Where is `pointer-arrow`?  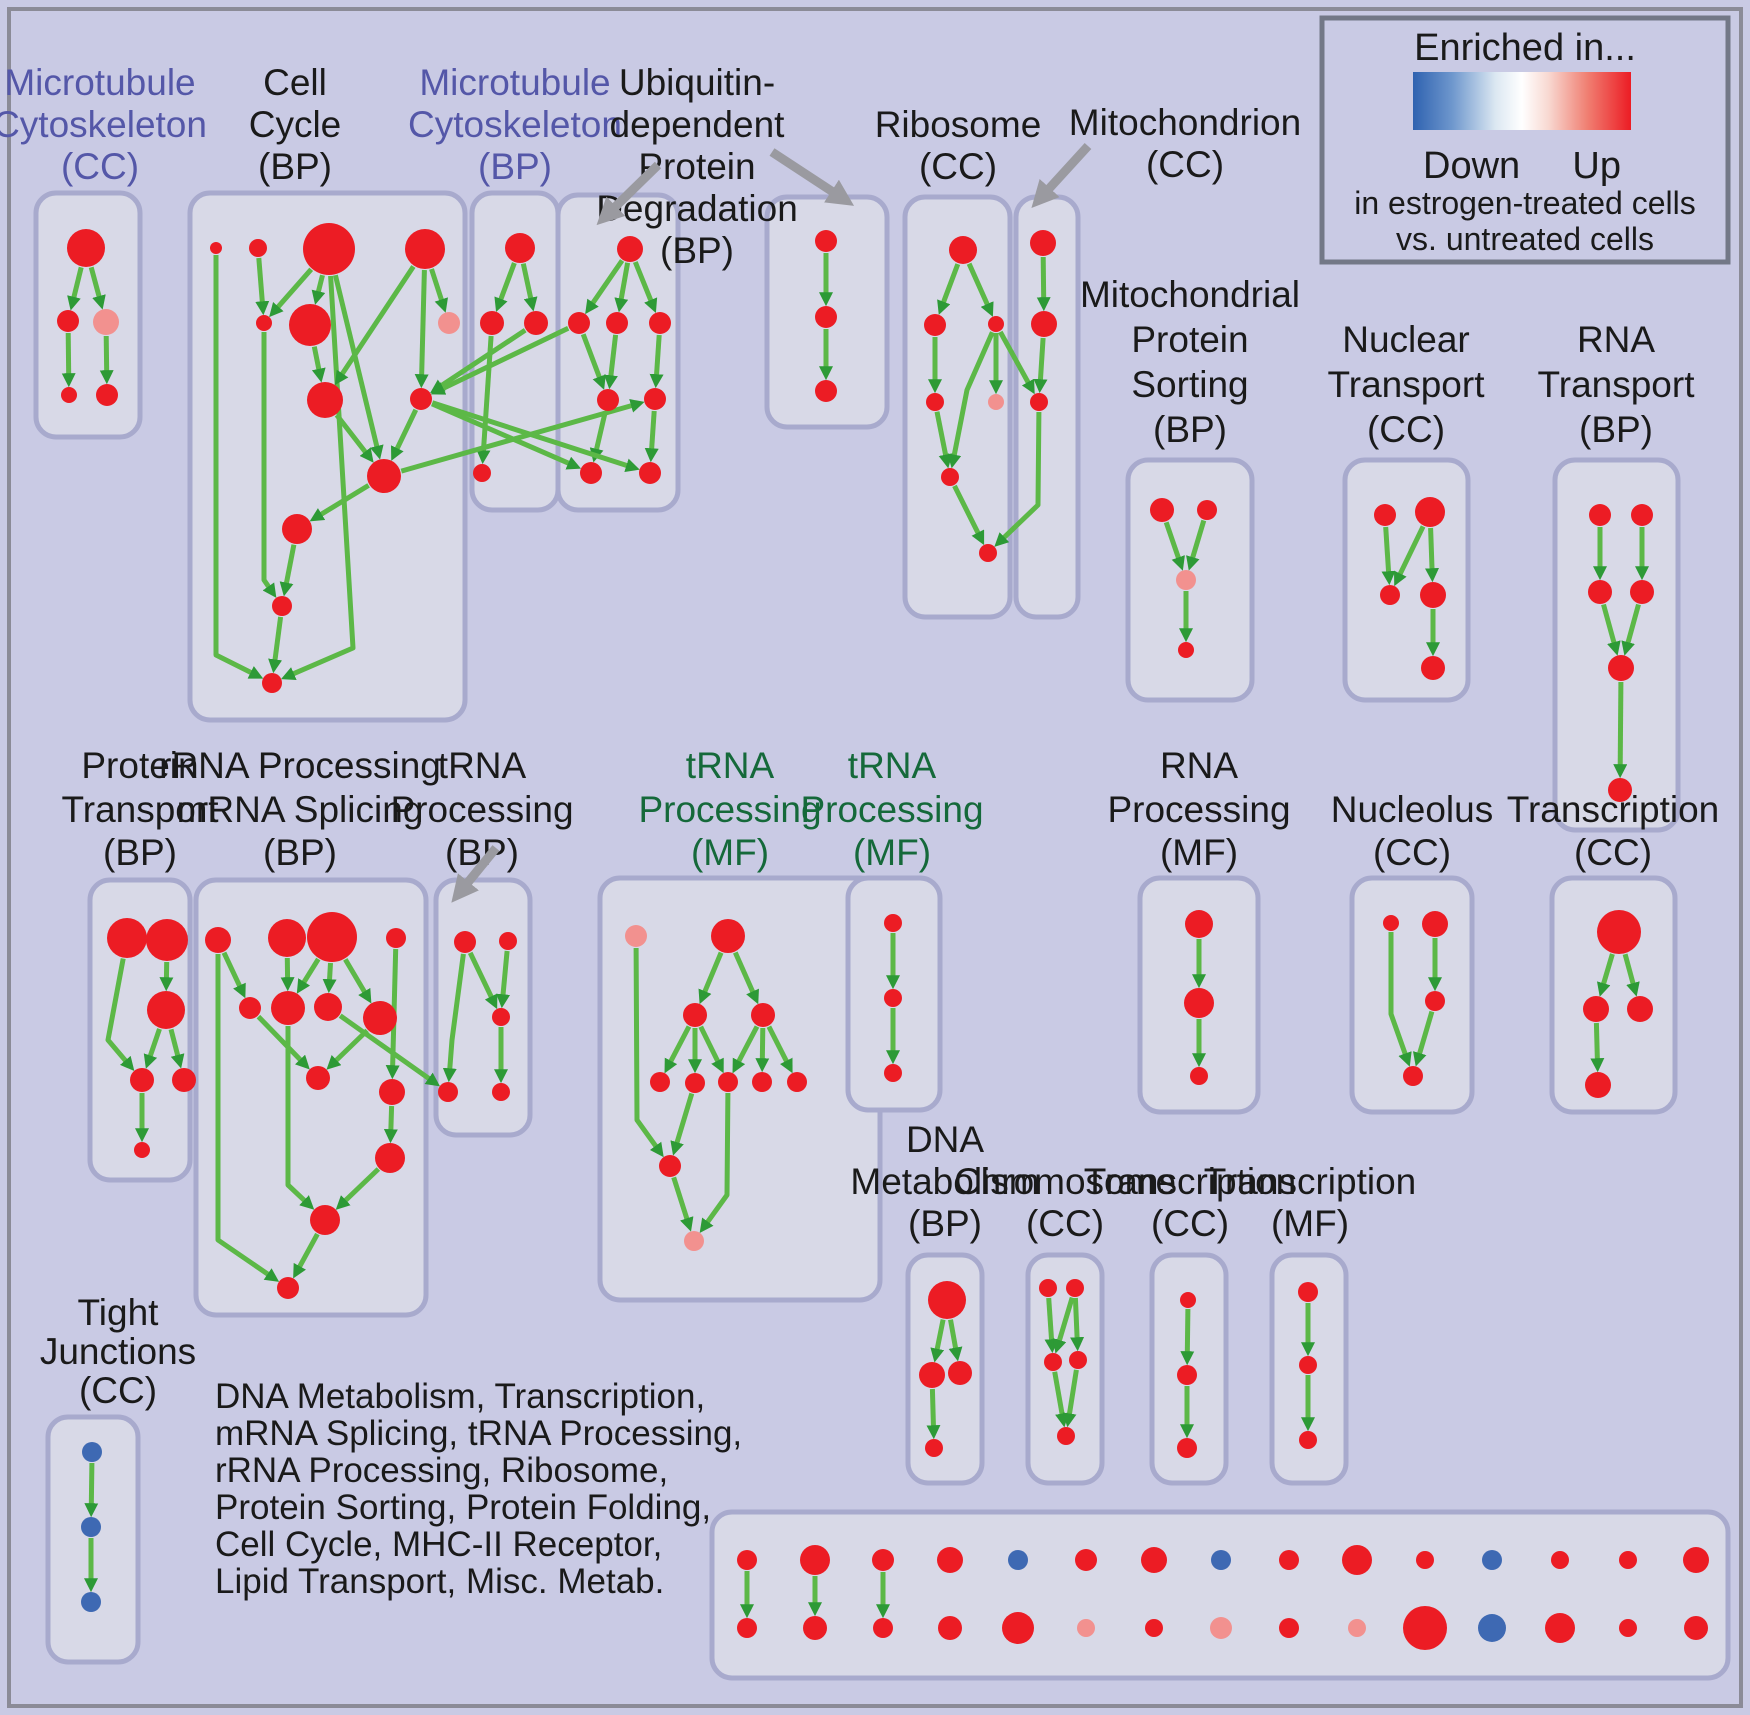 pointer-arrow is located at coordinates (475, 874).